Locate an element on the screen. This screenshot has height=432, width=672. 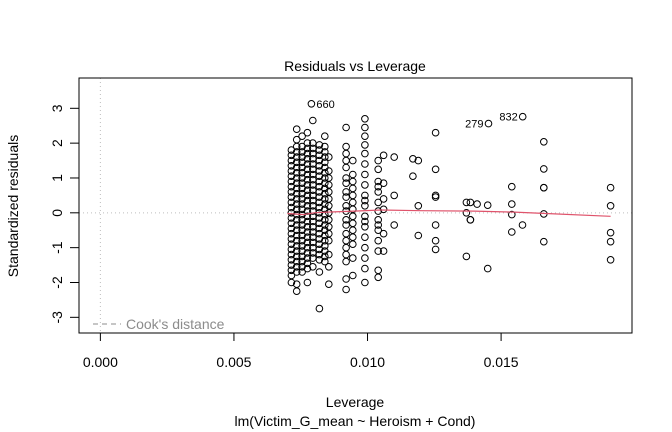
data-point-outlier is located at coordinates (488, 123).